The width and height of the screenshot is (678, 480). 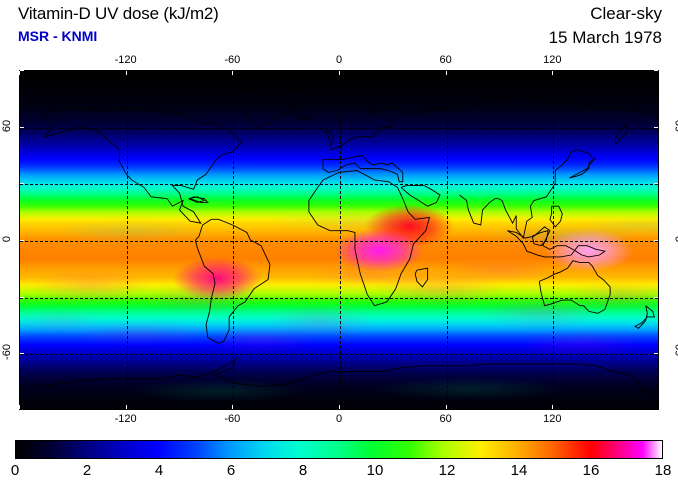 I want to click on axis-label-lon-top: 60, so click(x=445, y=60).